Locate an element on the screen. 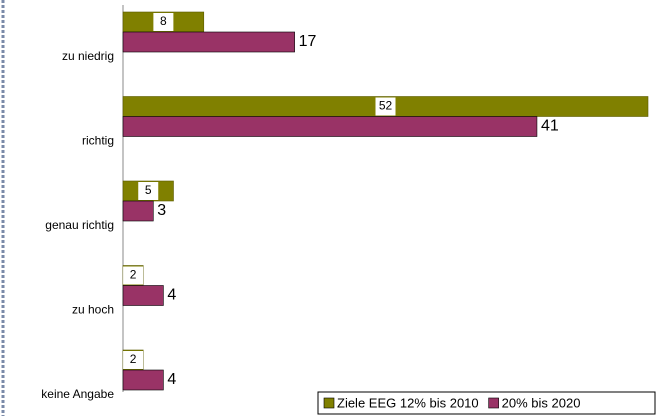 The width and height of the screenshot is (657, 416). value-label: 8 is located at coordinates (163, 21).